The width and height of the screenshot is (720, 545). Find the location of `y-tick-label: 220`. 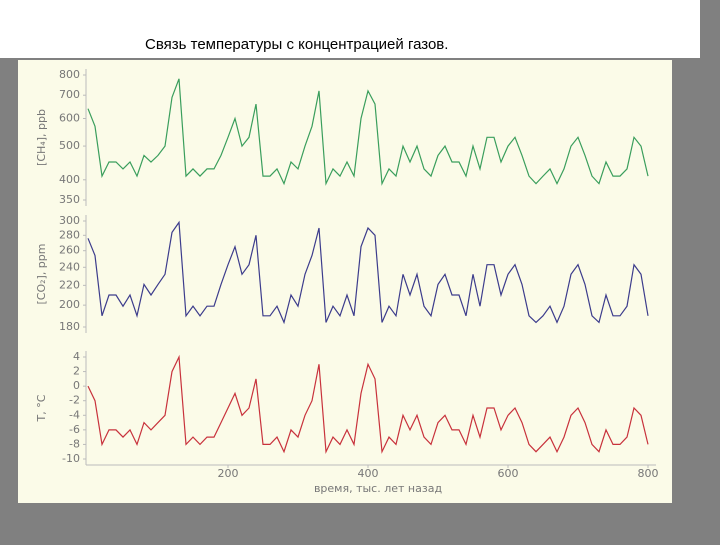

y-tick-label: 220 is located at coordinates (69, 284).